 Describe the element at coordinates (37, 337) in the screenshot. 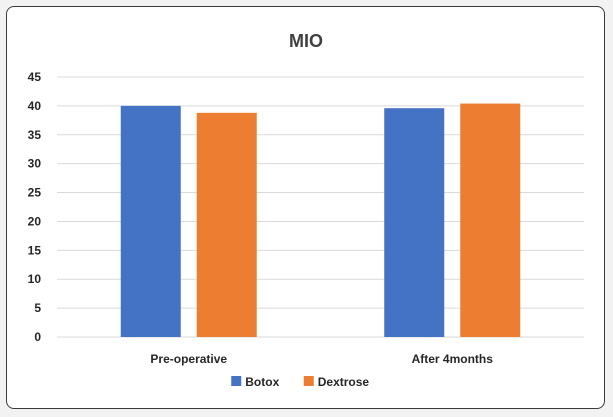

I see `y-tick-label: 0` at that location.